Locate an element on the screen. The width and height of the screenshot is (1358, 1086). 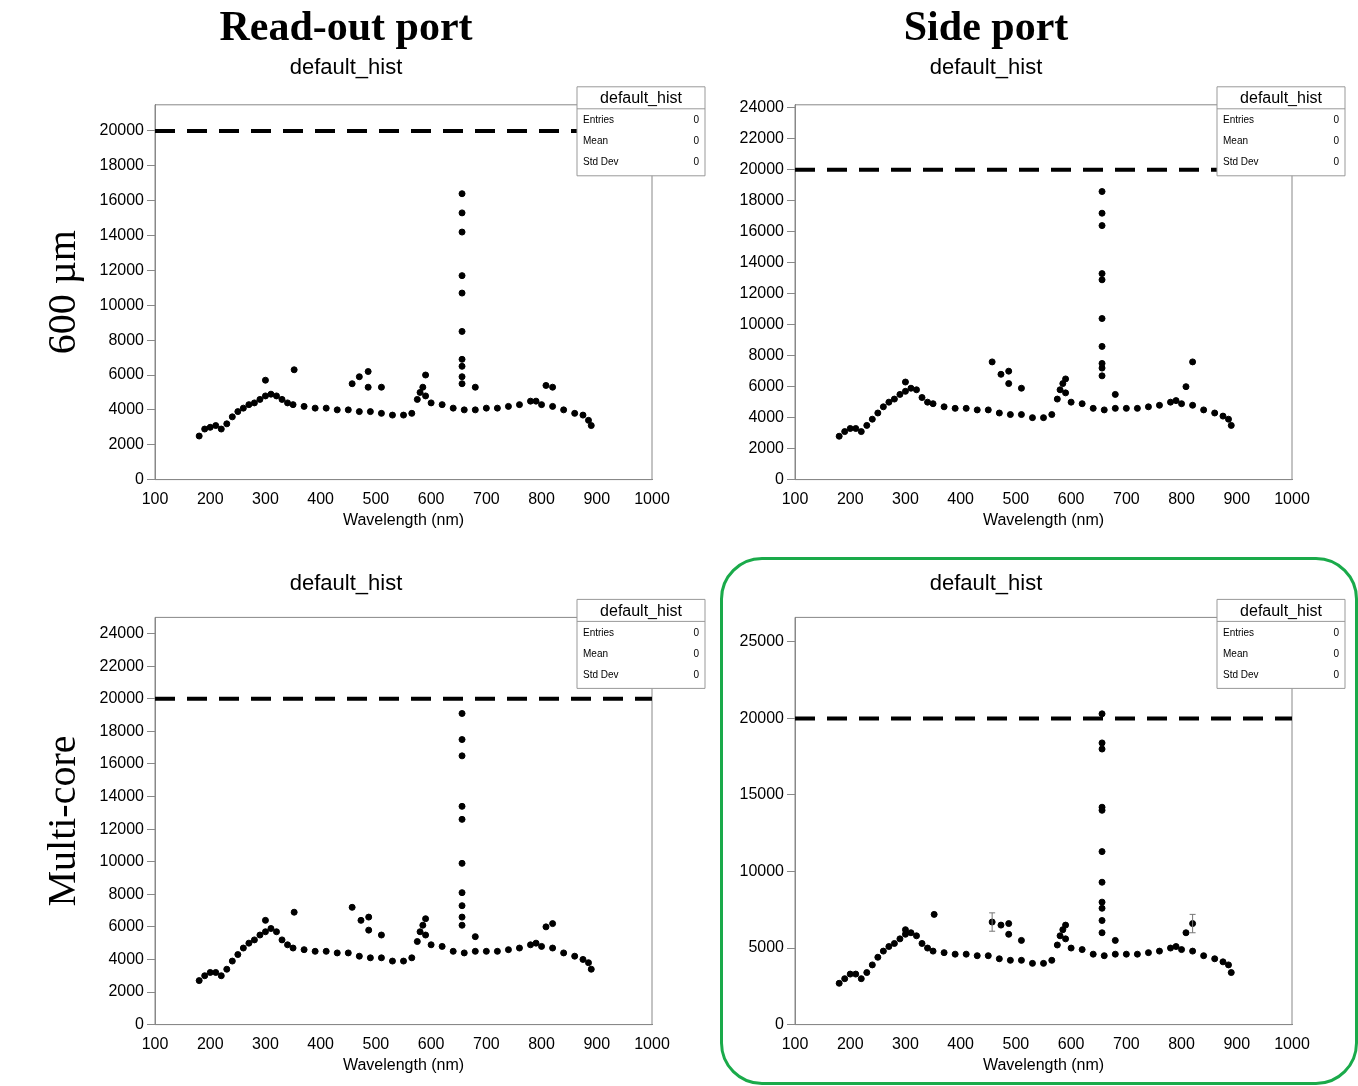
y-tick-label: 5000 is located at coordinates (766, 947).